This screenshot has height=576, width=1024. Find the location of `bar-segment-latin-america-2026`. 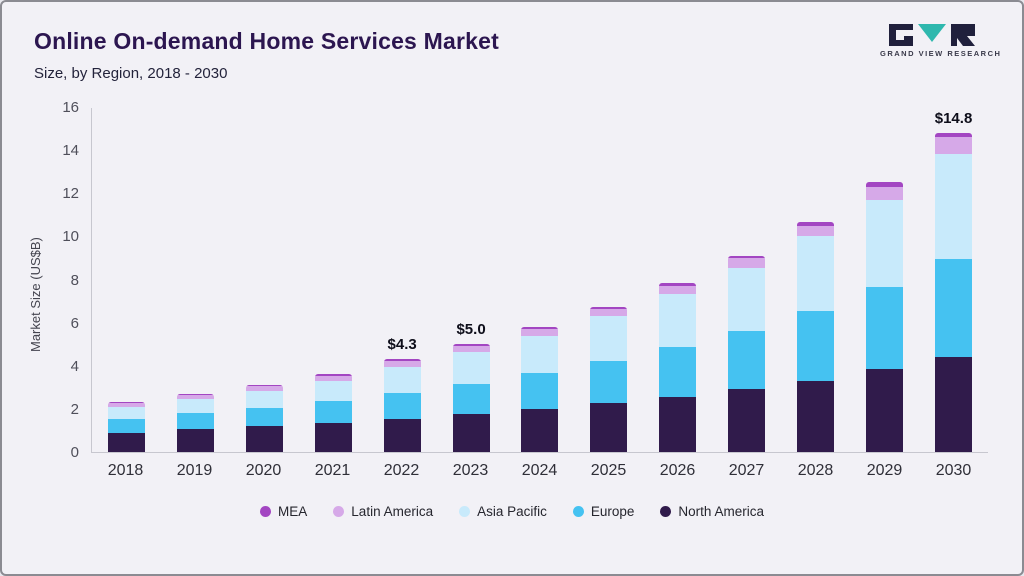

bar-segment-latin-america-2026 is located at coordinates (678, 289).